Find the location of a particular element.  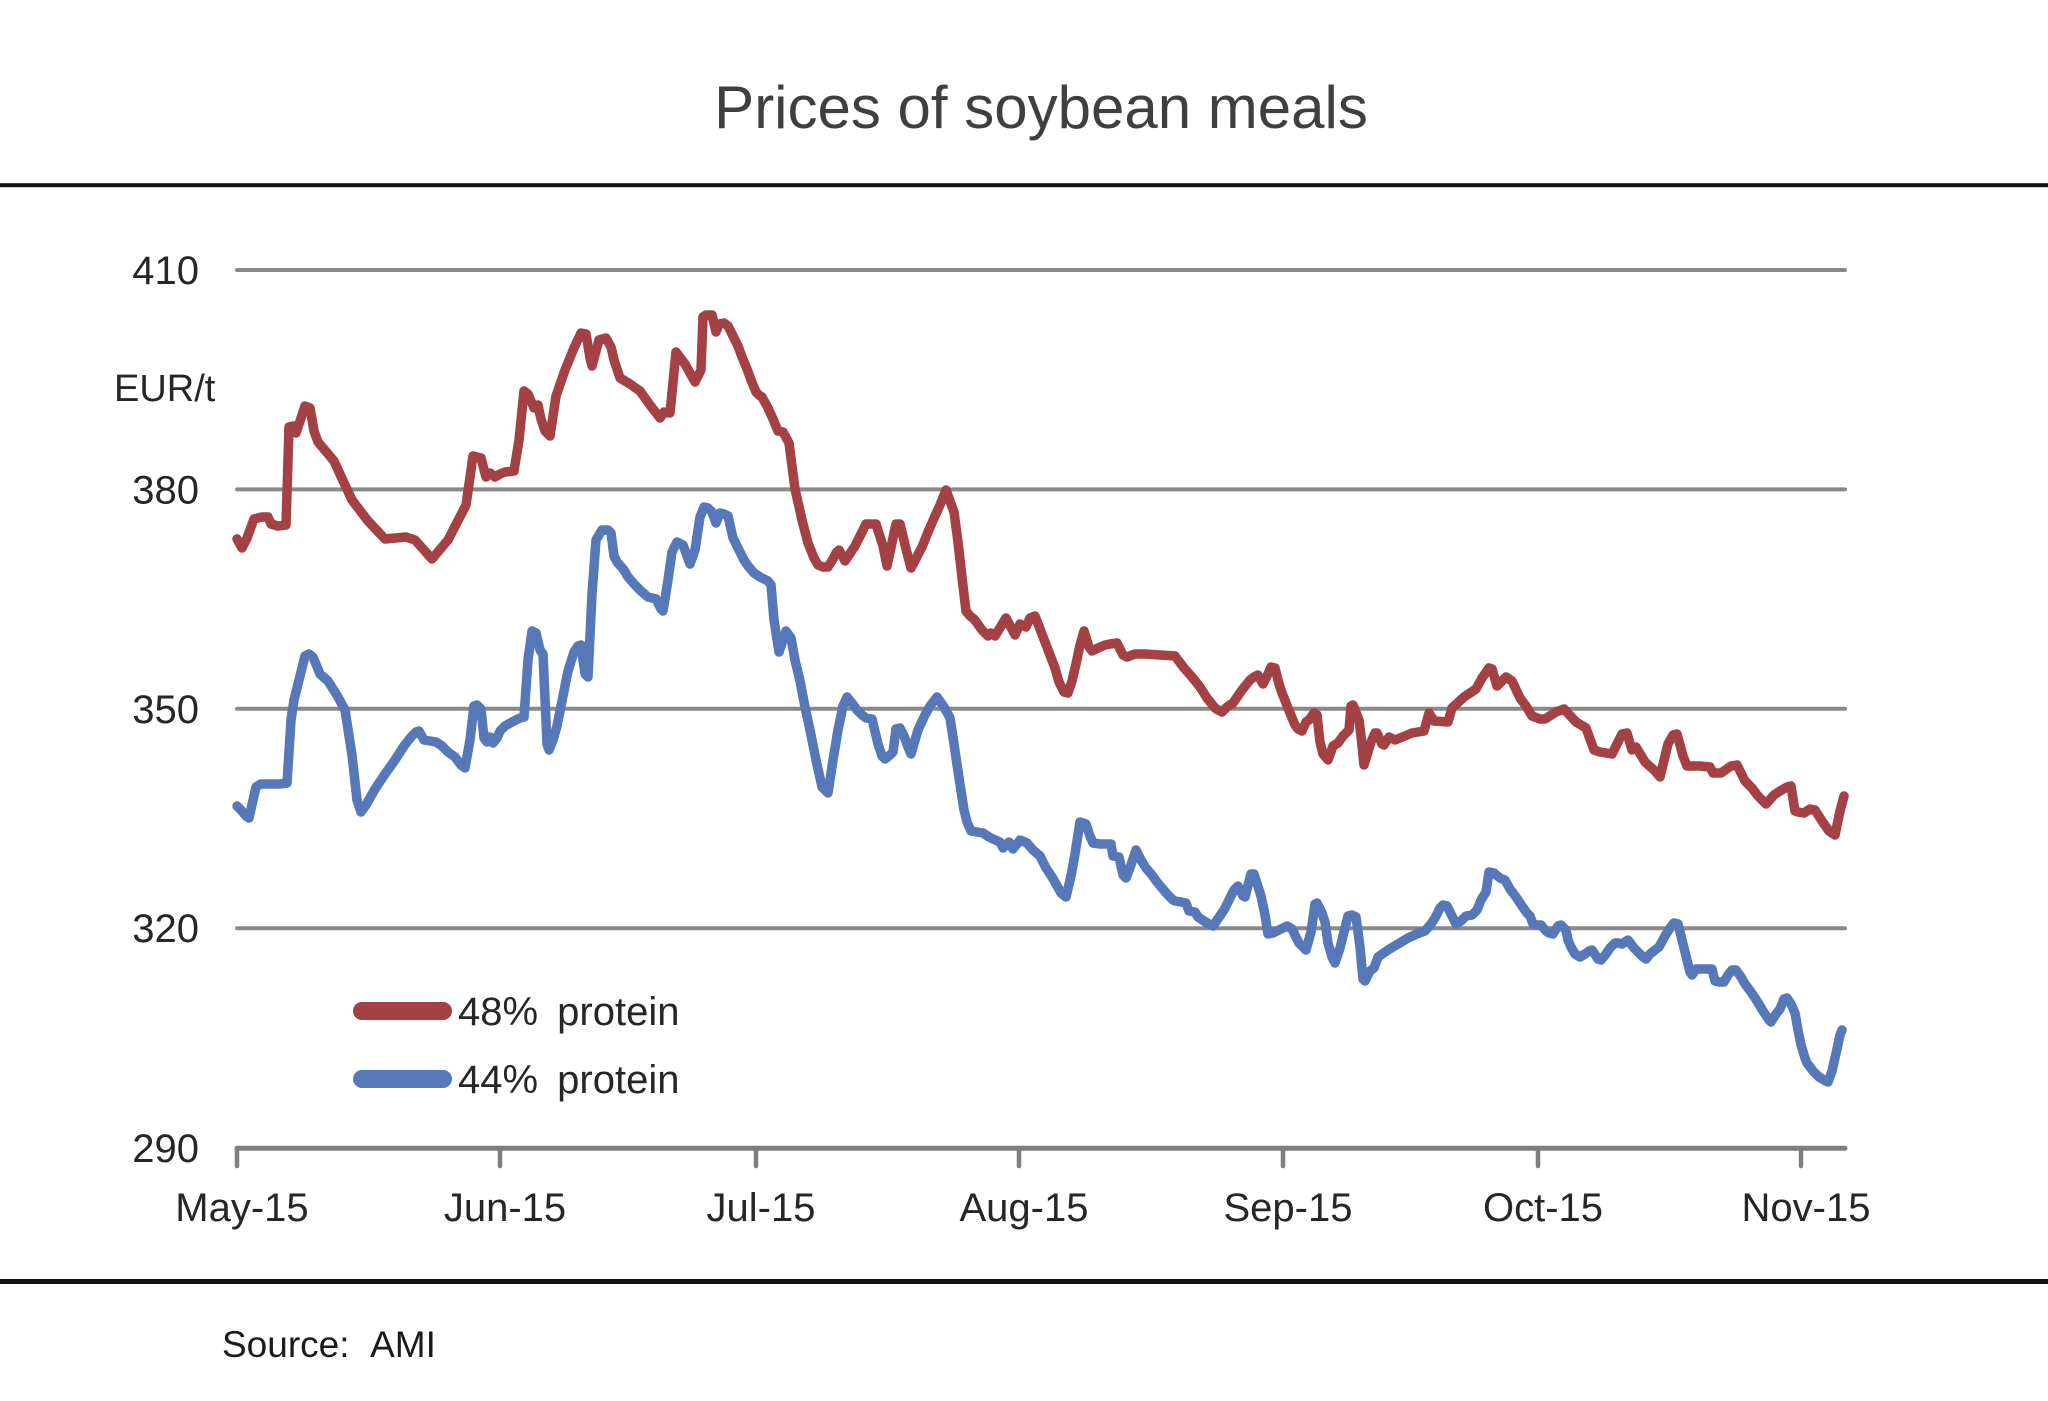

svg-text: Jun-15 is located at coordinates (505, 1208).